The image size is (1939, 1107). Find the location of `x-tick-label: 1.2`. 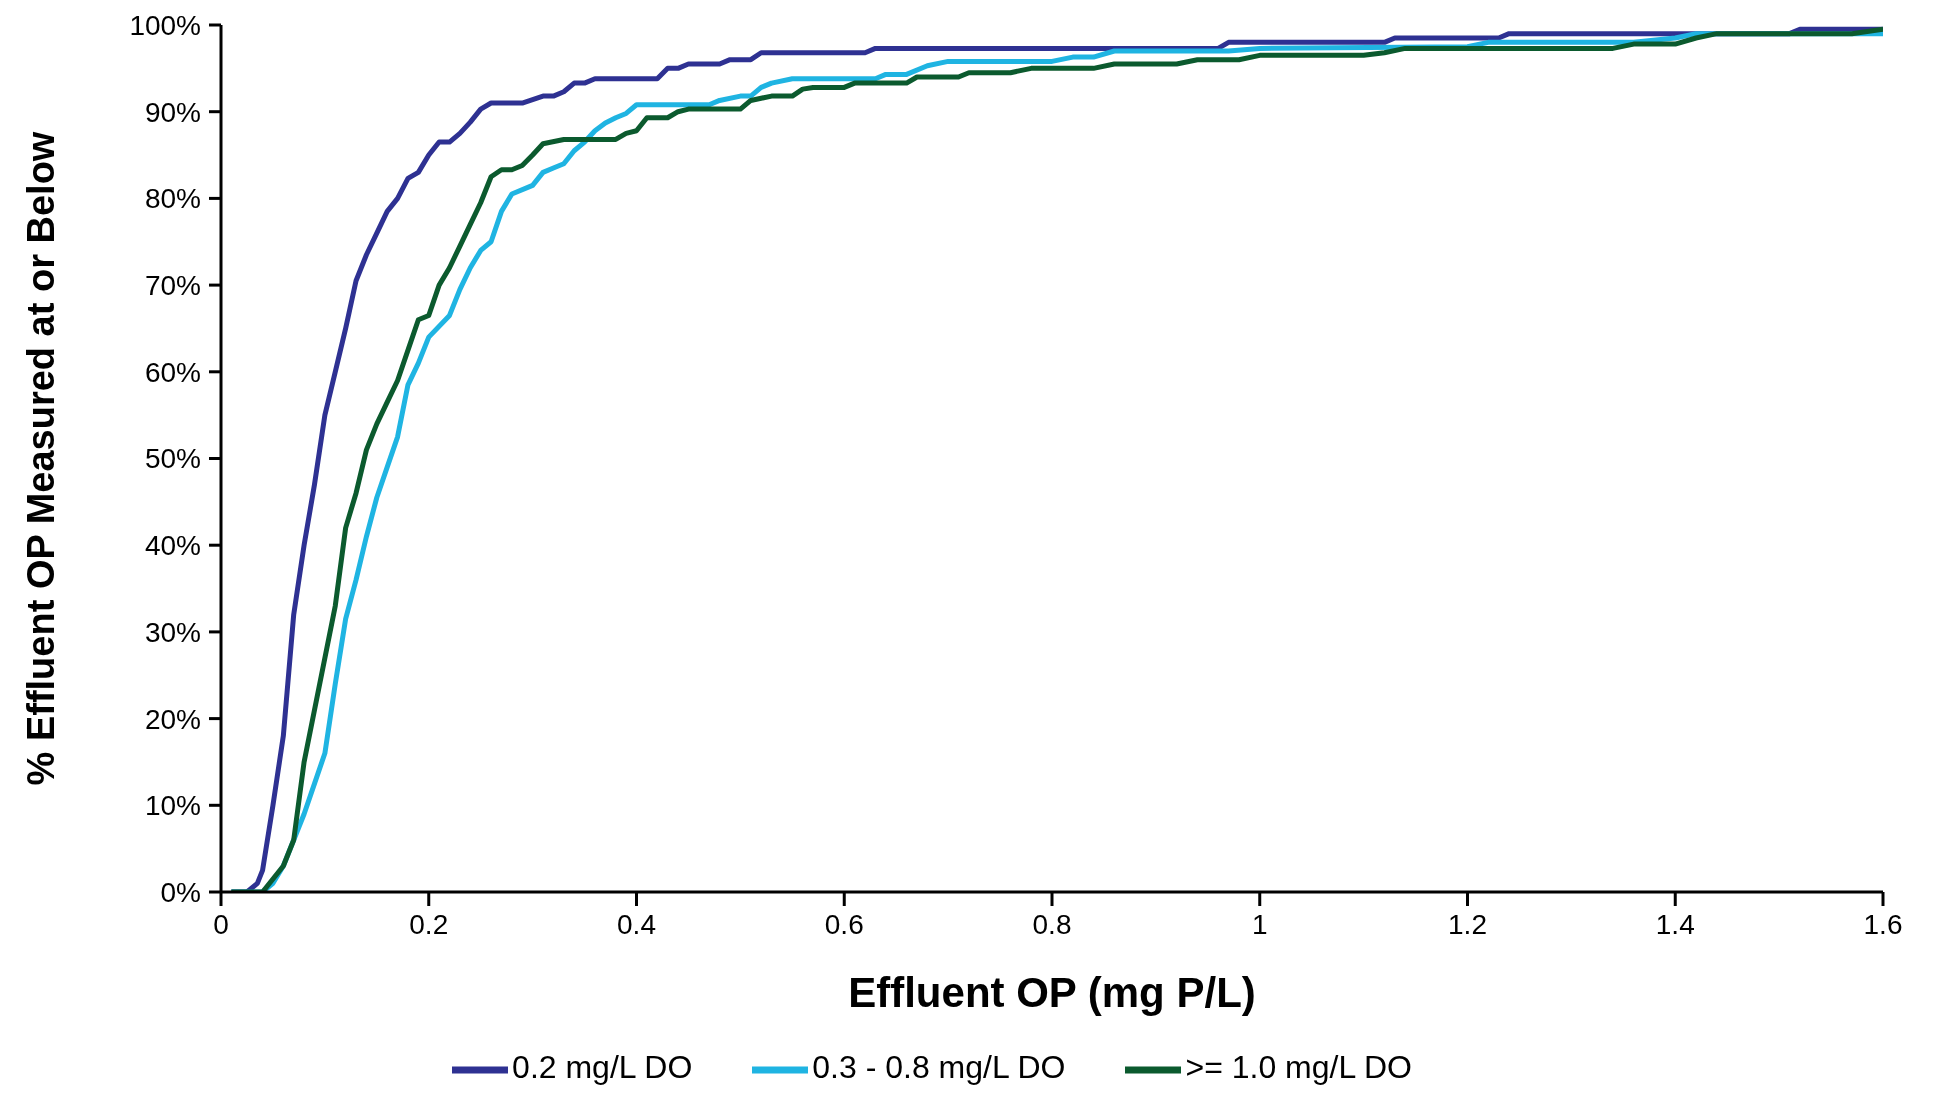

x-tick-label: 1.2 is located at coordinates (1467, 924).